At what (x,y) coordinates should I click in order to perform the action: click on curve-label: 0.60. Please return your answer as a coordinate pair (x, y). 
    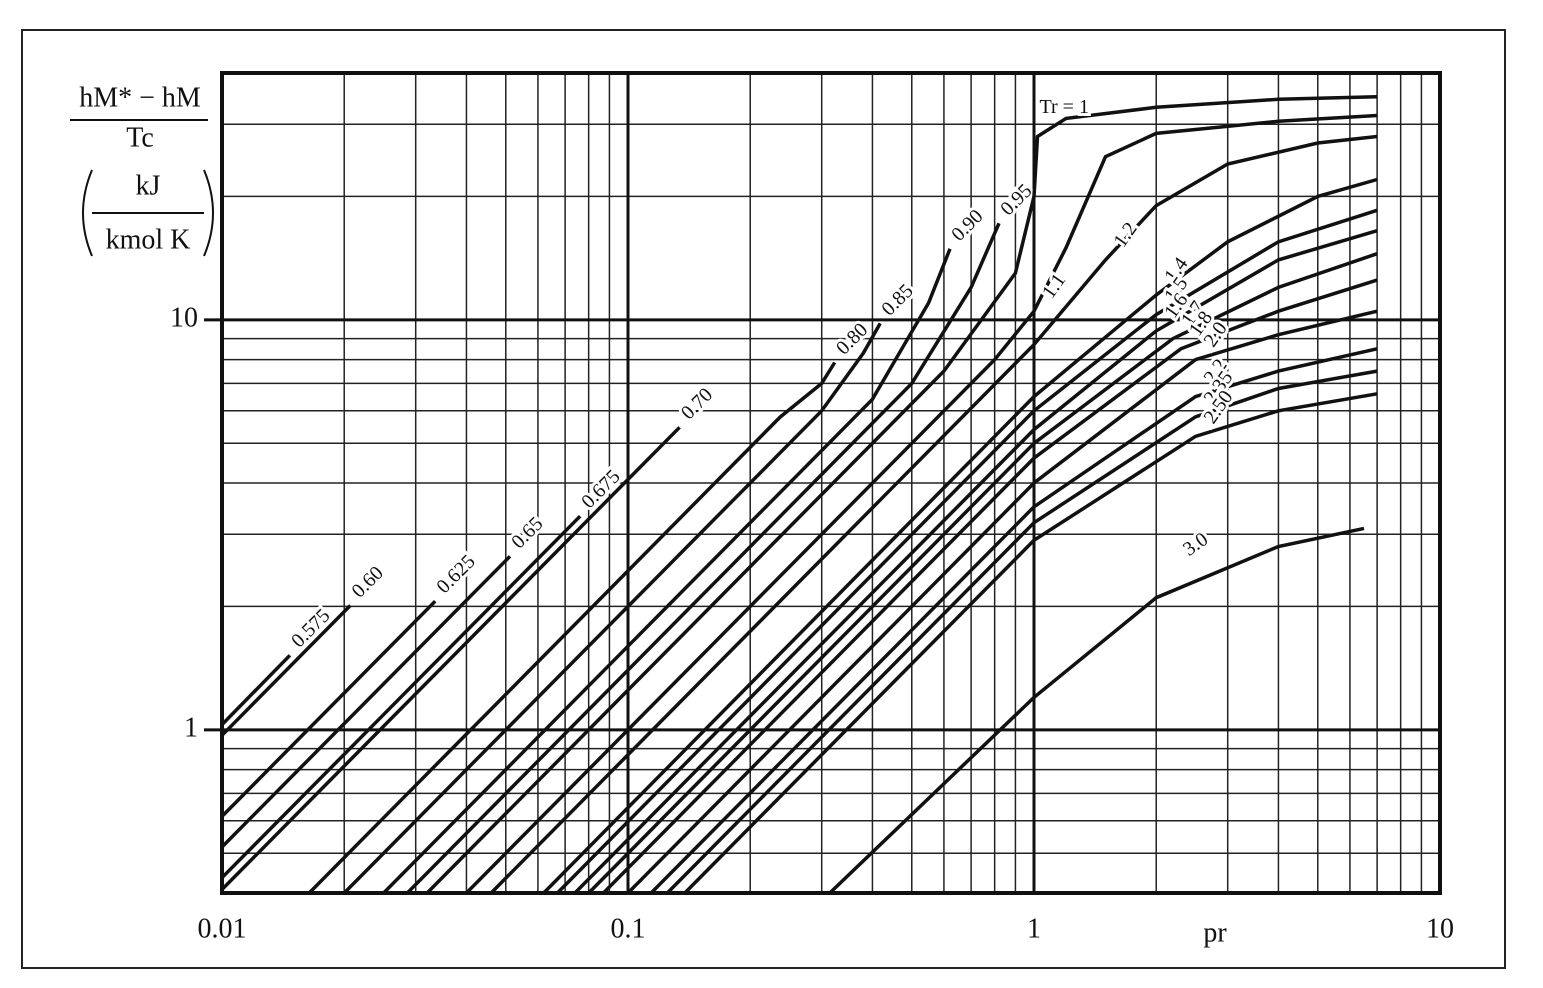
    Looking at the image, I should click on (368, 582).